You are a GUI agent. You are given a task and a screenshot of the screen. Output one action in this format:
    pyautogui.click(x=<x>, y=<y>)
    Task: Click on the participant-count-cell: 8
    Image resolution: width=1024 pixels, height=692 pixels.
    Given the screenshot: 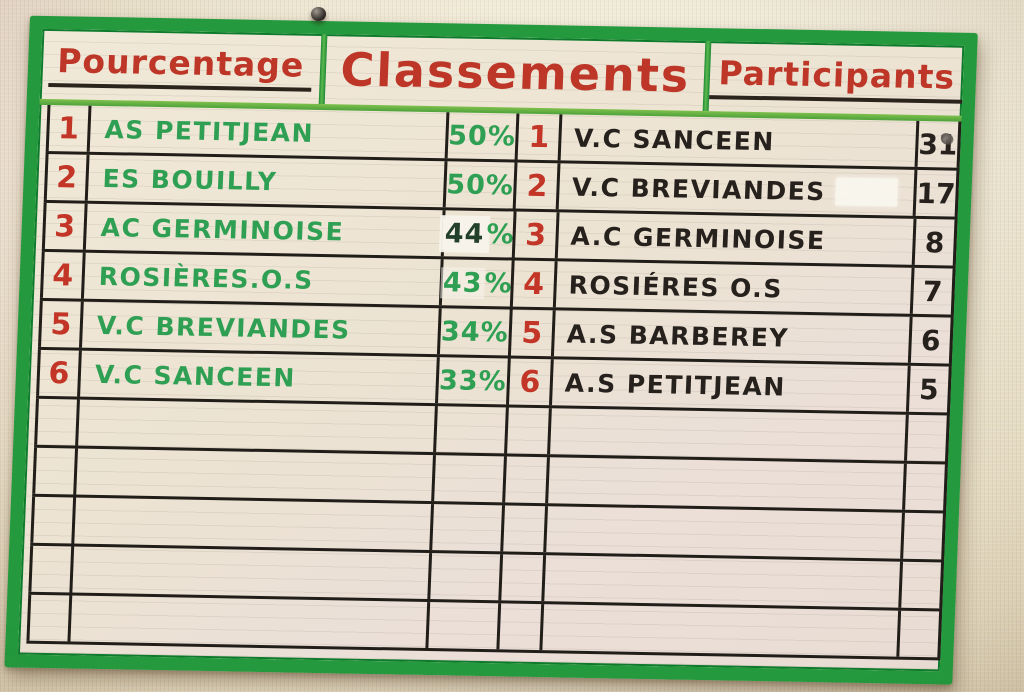 What is the action you would take?
    pyautogui.click(x=936, y=242)
    